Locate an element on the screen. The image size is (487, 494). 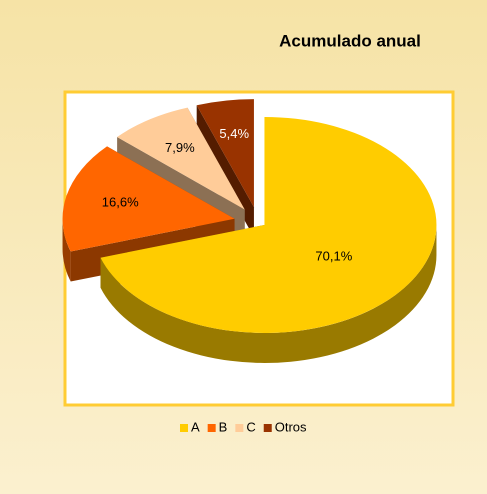
chart-title: Acumulado anual is located at coordinates (350, 40).